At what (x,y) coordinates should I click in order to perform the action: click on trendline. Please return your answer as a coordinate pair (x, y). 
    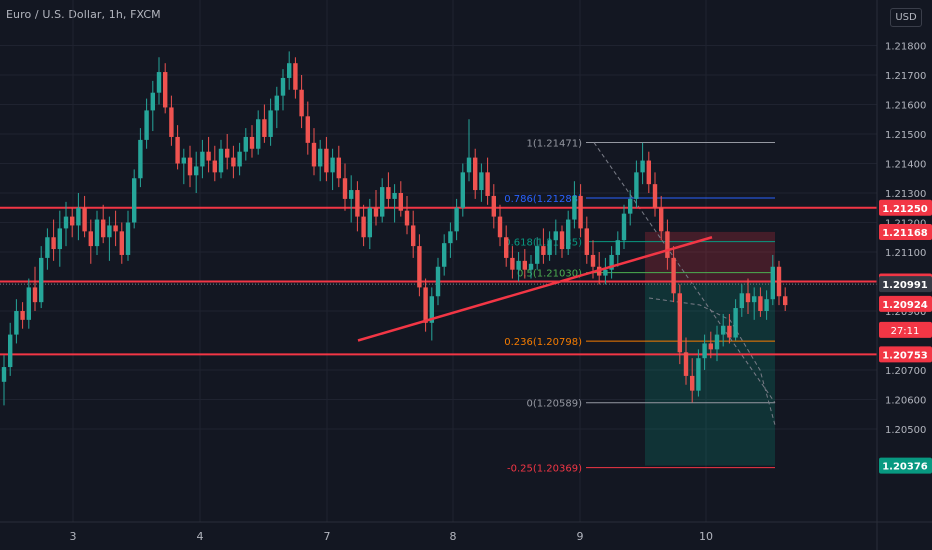
    Looking at the image, I should click on (535, 289).